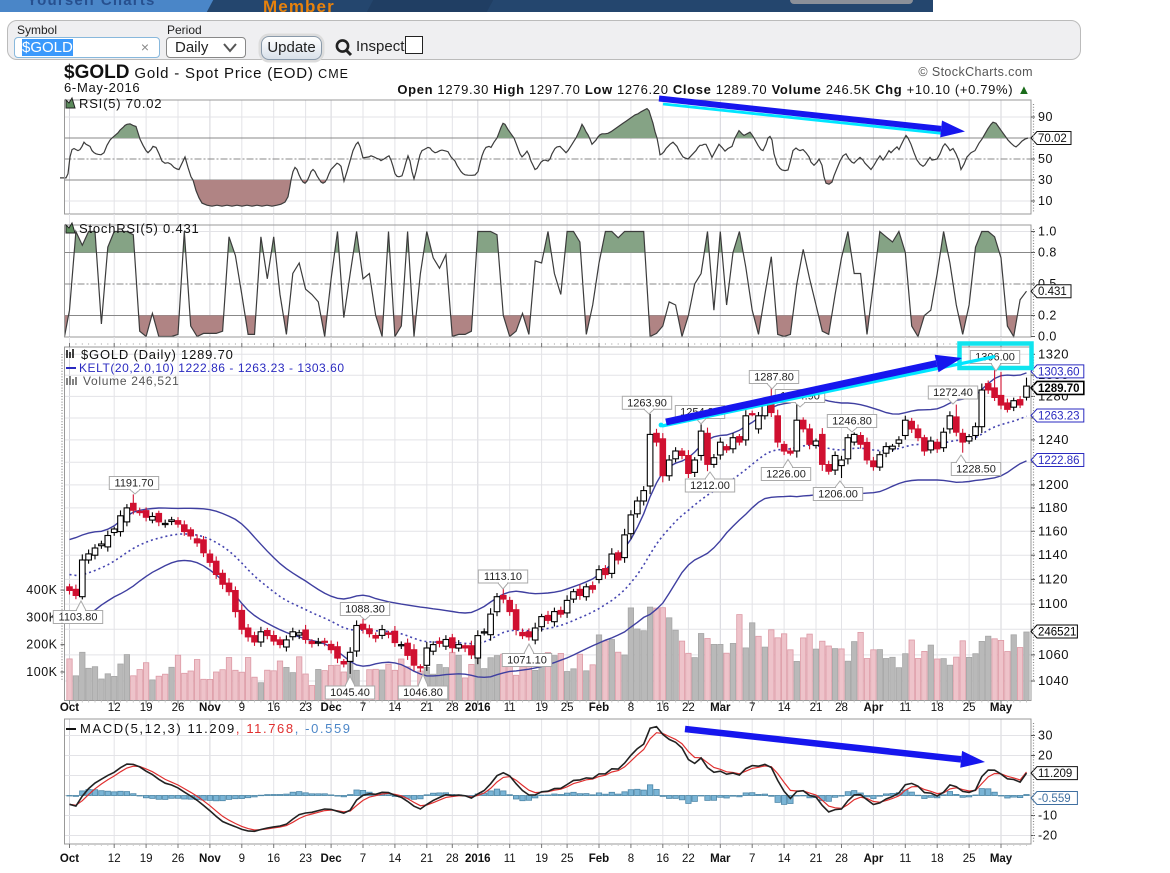  I want to click on svg-text: 1240, so click(1053, 439).